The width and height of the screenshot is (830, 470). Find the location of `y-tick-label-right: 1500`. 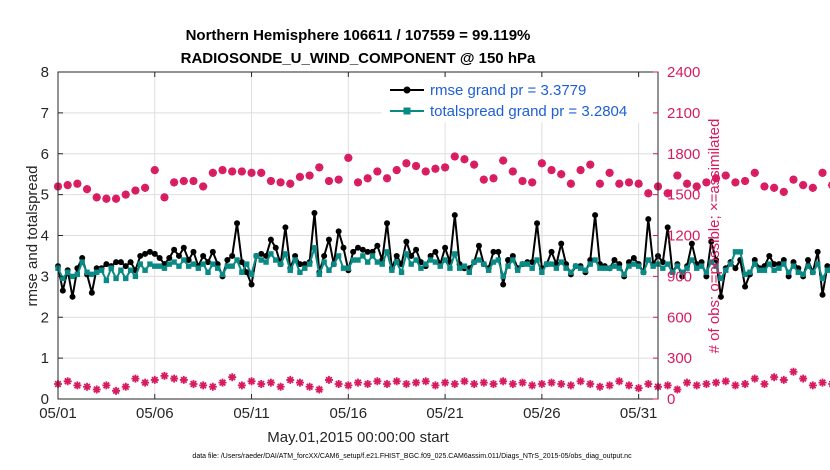

y-tick-label-right: 1500 is located at coordinates (683, 195).